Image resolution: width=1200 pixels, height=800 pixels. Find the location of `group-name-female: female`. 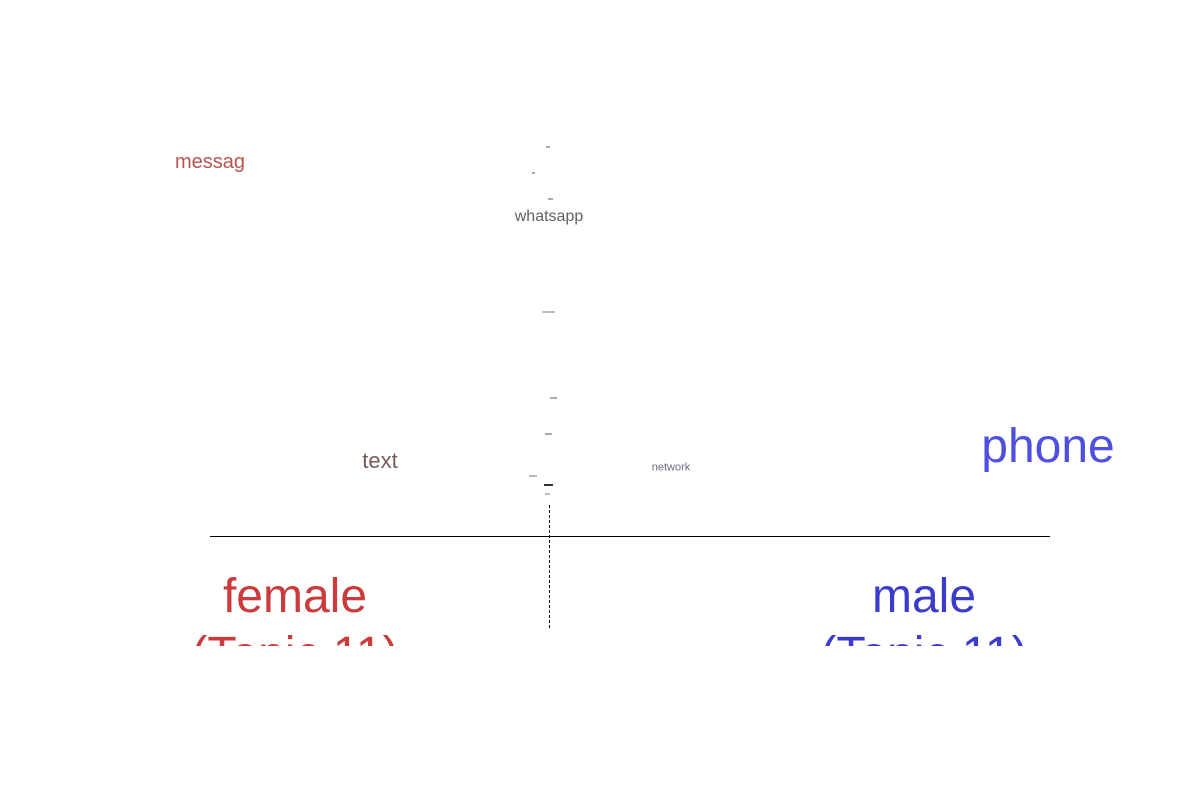

group-name-female: female is located at coordinates (295, 596).